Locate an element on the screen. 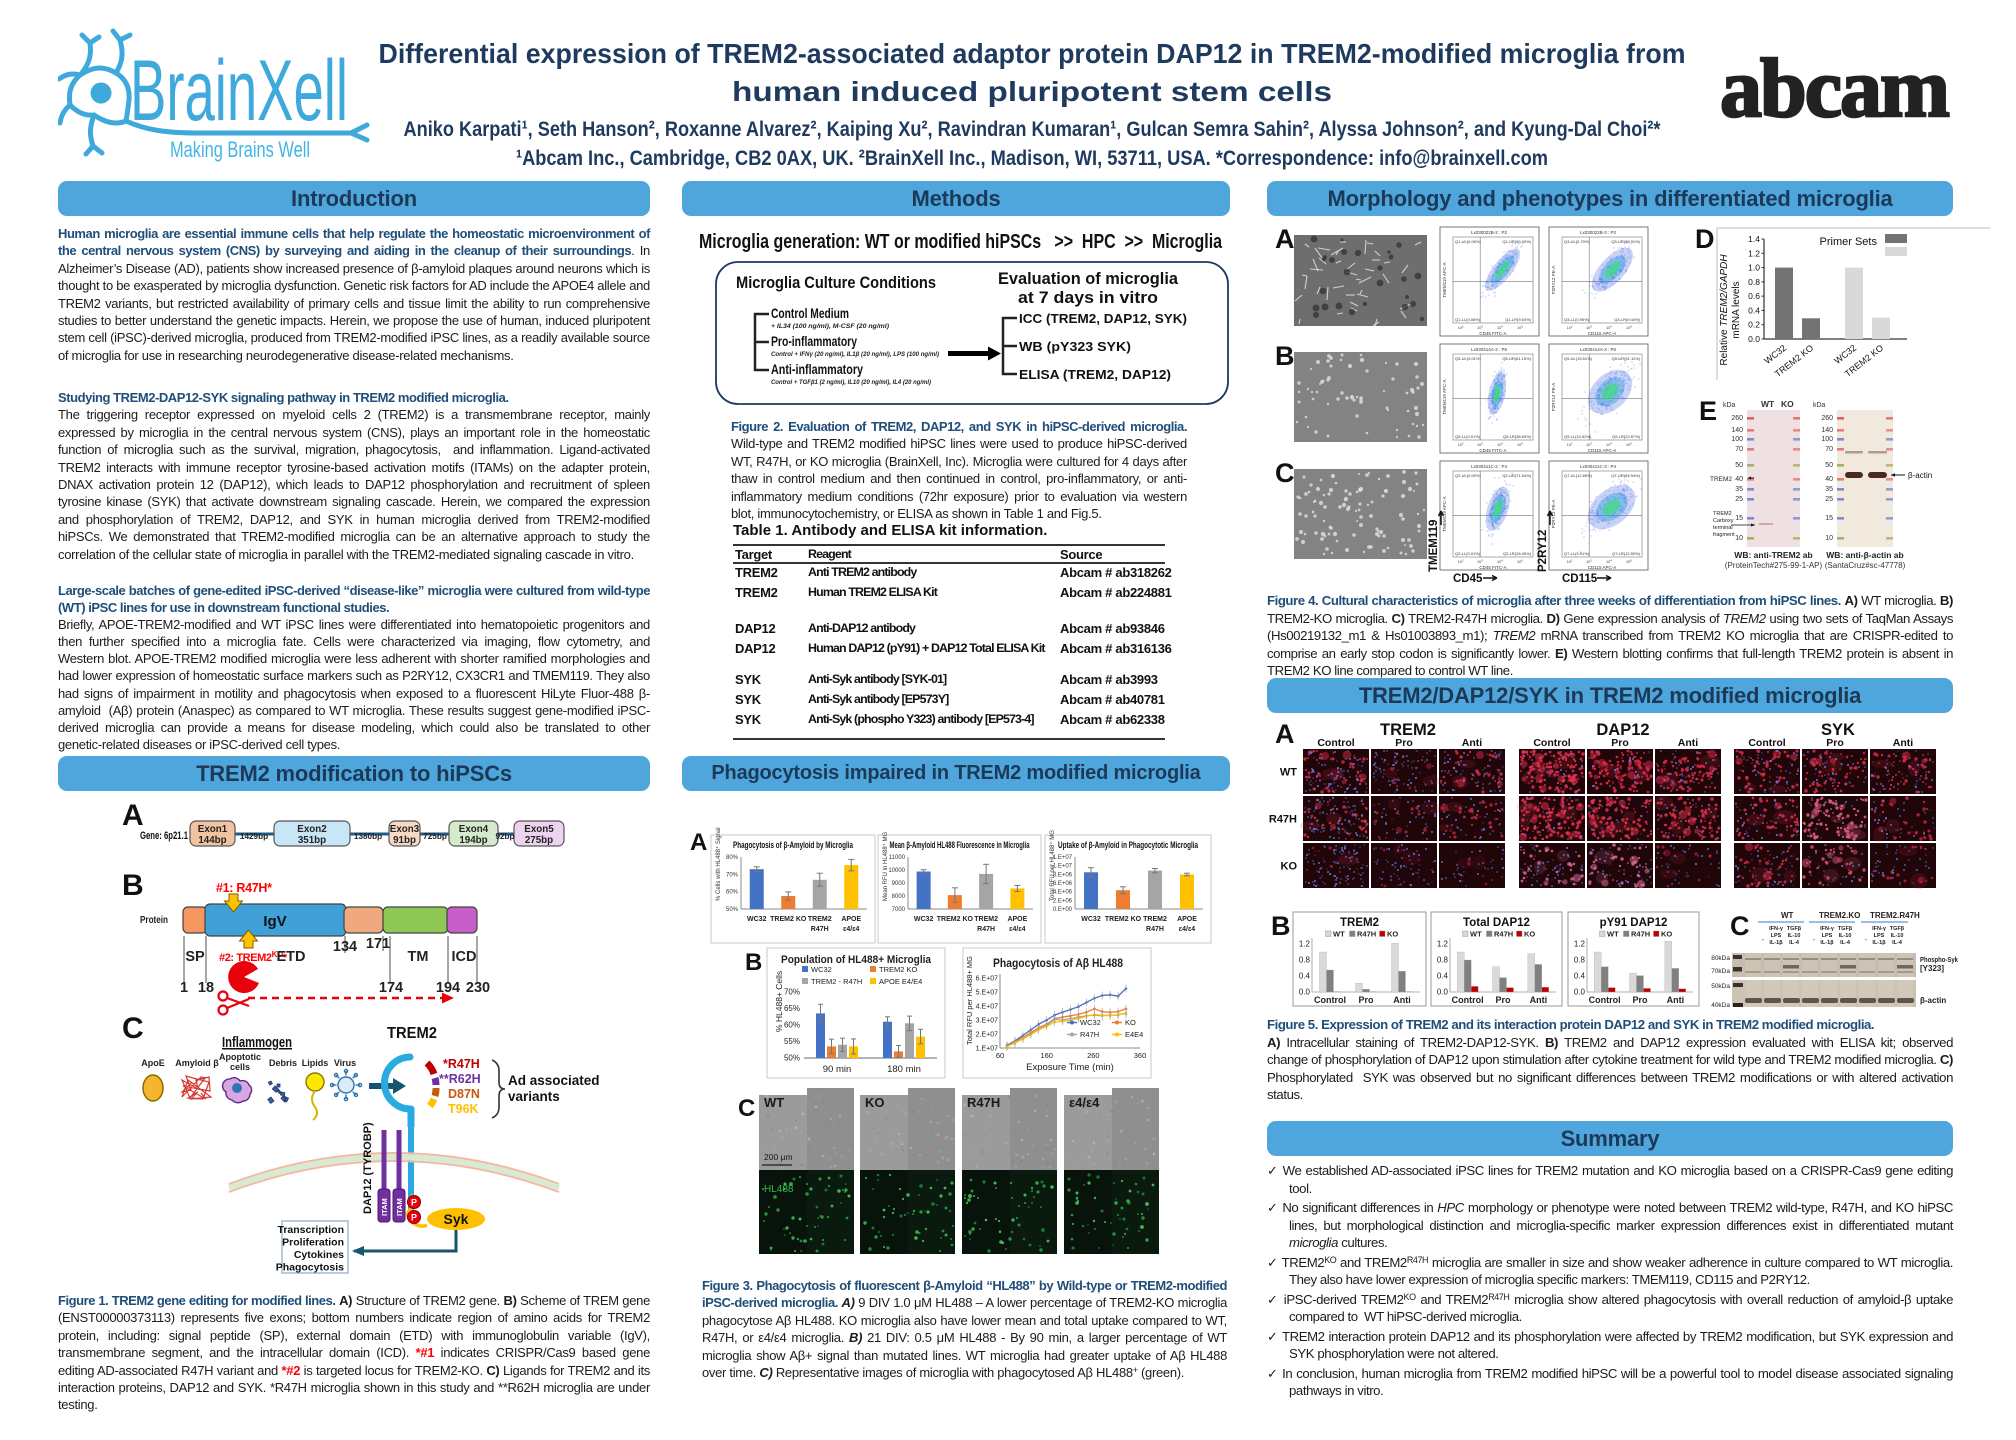 The height and width of the screenshot is (1440, 2016). svg-text: ε4/ε4 is located at coordinates (1017, 929).